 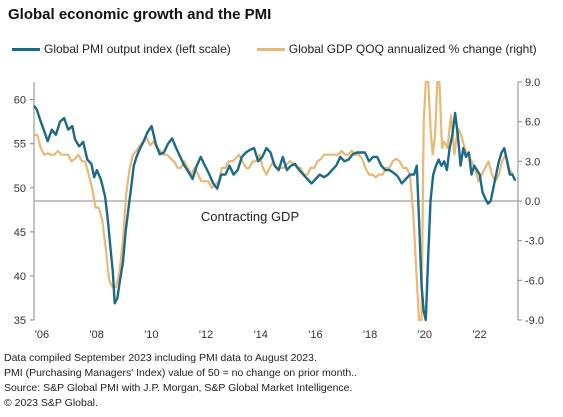 What do you see at coordinates (532, 83) in the screenshot?
I see `right-tick-label: 9.0` at bounding box center [532, 83].